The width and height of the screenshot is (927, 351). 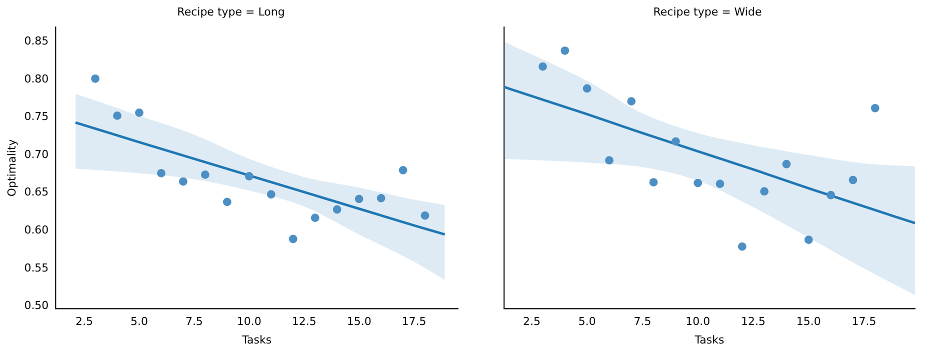 I want to click on y-tick-label: 0.80, so click(x=36, y=79).